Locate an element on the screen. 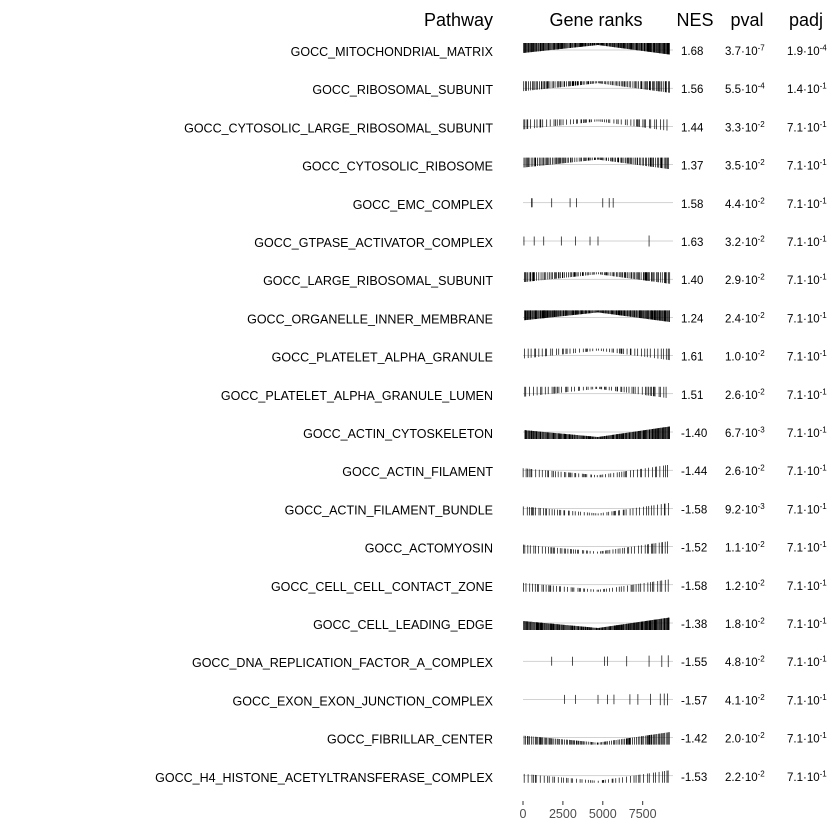  nes-value: -1.58 is located at coordinates (694, 510).